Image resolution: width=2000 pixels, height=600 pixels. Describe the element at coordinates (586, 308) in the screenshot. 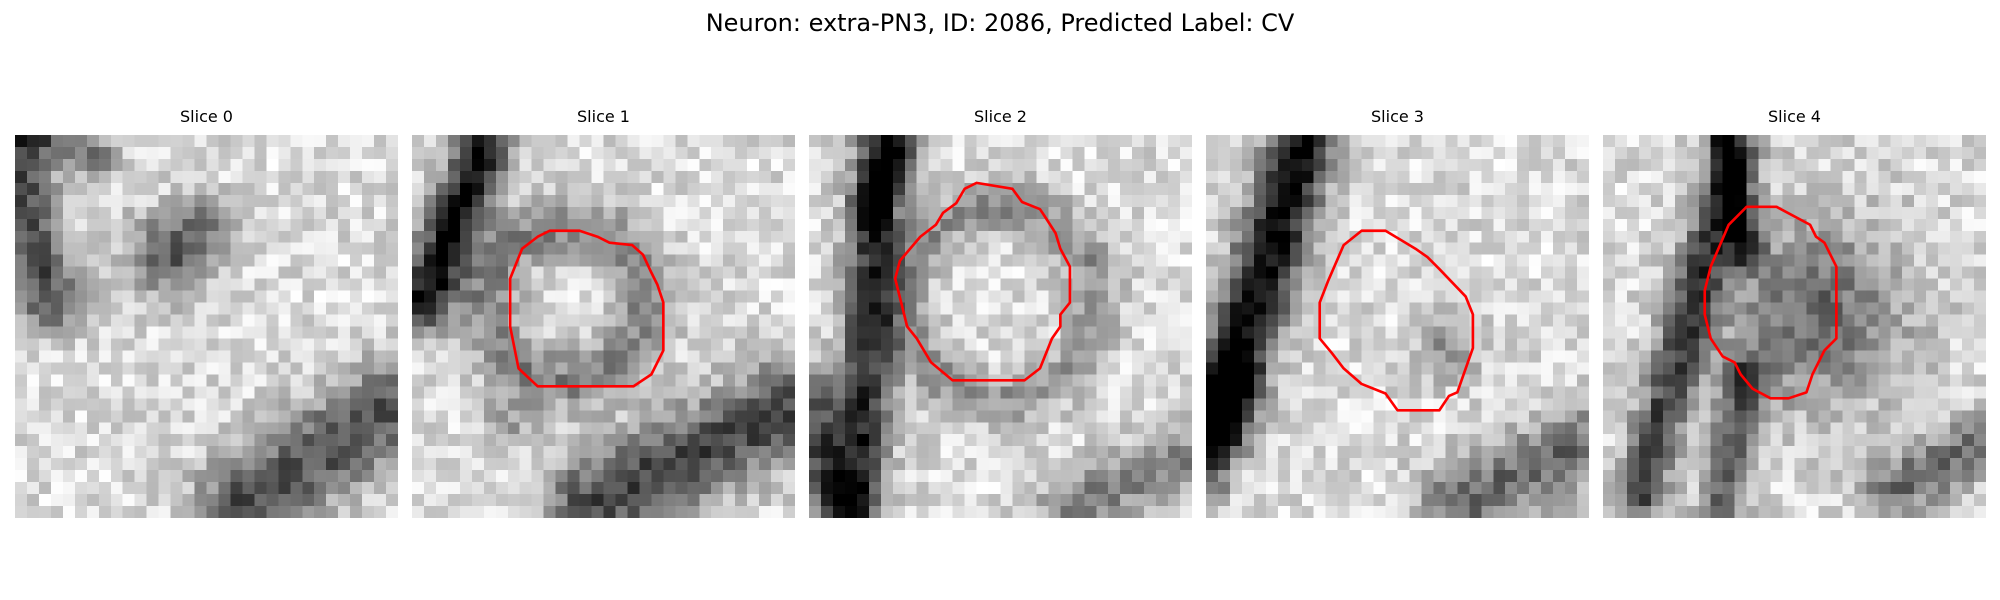

I see `segmentation-contour` at that location.